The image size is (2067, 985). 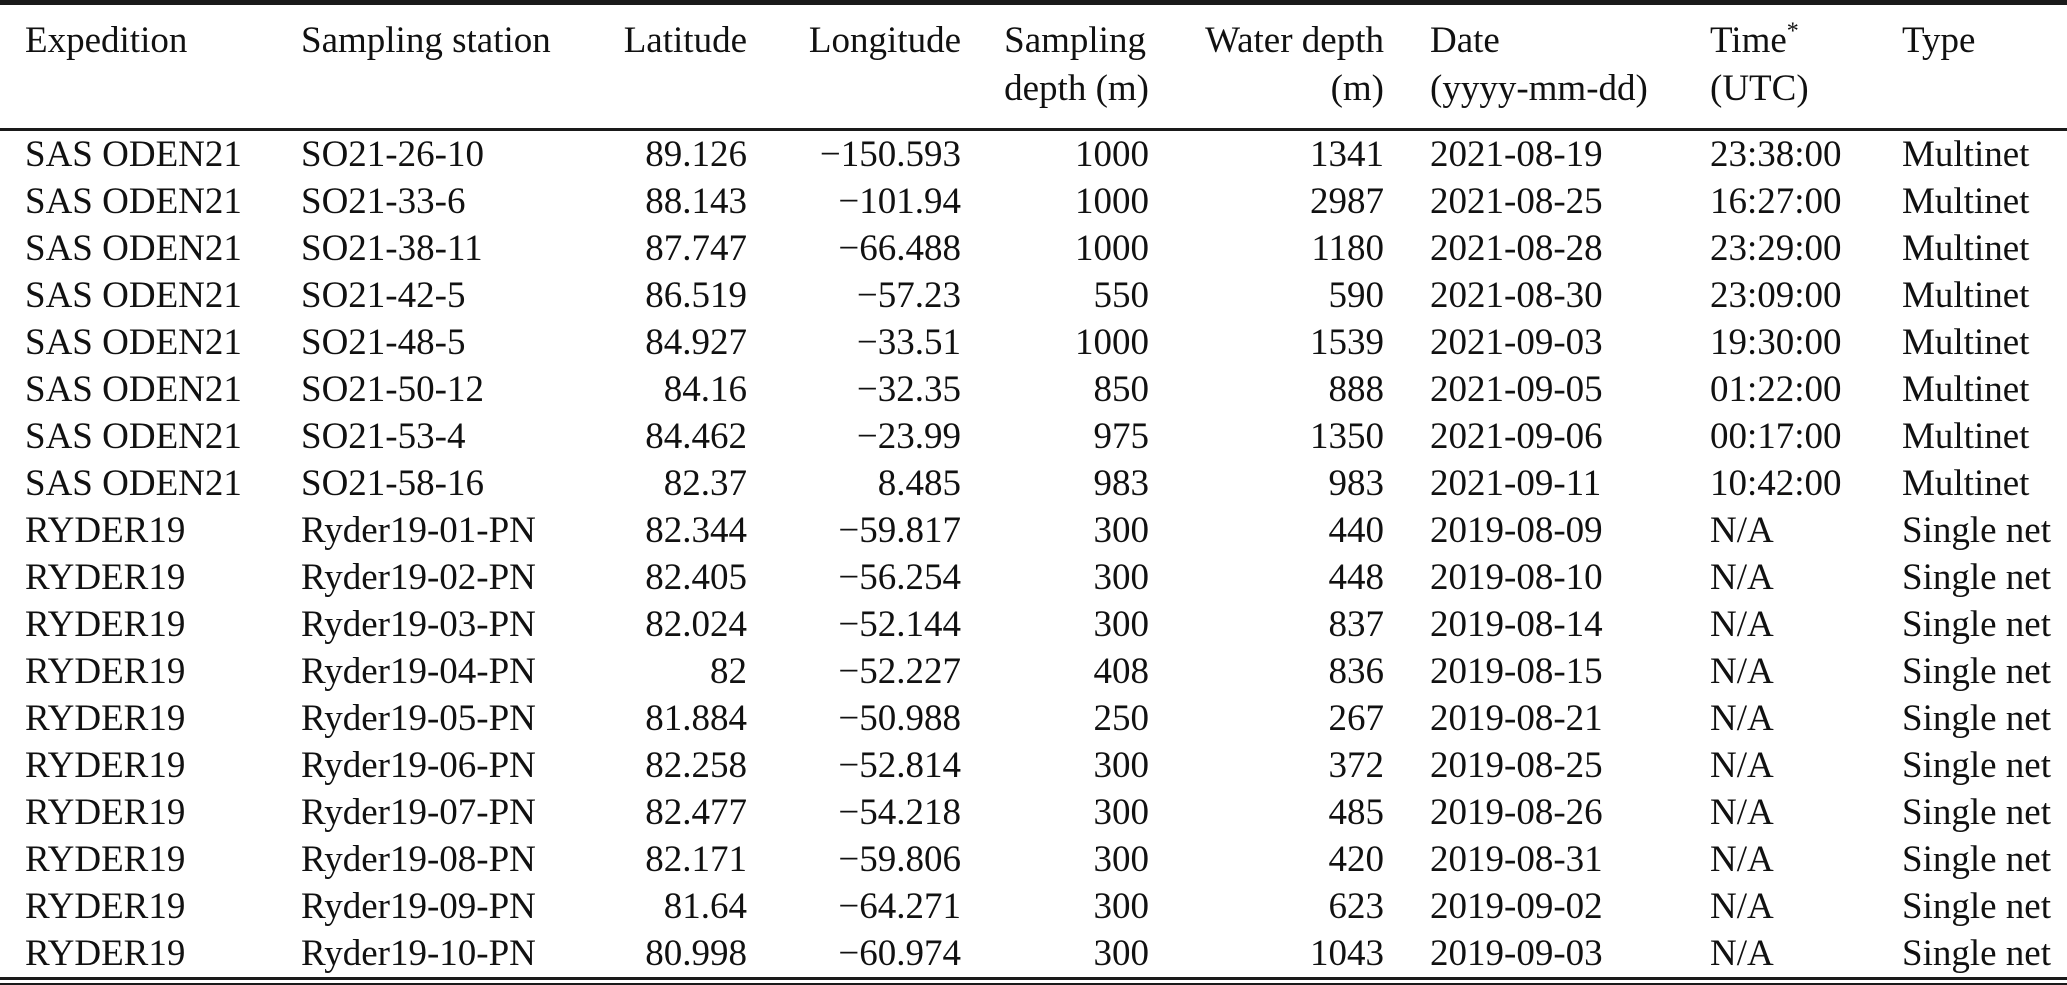 What do you see at coordinates (728, 671) in the screenshot?
I see `cell-latitude: 82` at bounding box center [728, 671].